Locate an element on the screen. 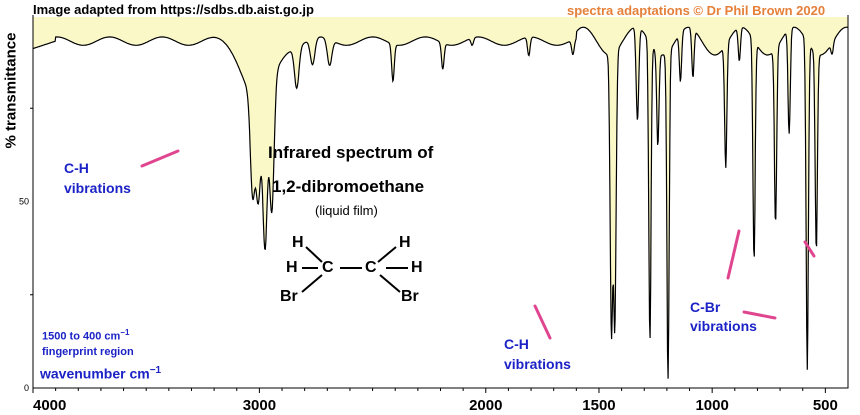  sample-note: (liquid film) is located at coordinates (346, 210).